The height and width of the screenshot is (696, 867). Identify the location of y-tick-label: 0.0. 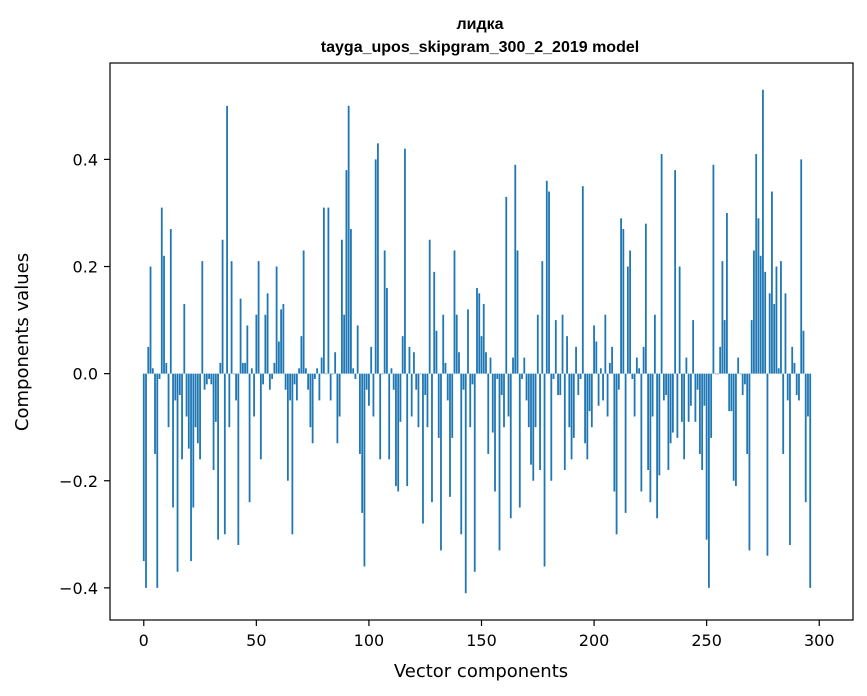
(85, 374).